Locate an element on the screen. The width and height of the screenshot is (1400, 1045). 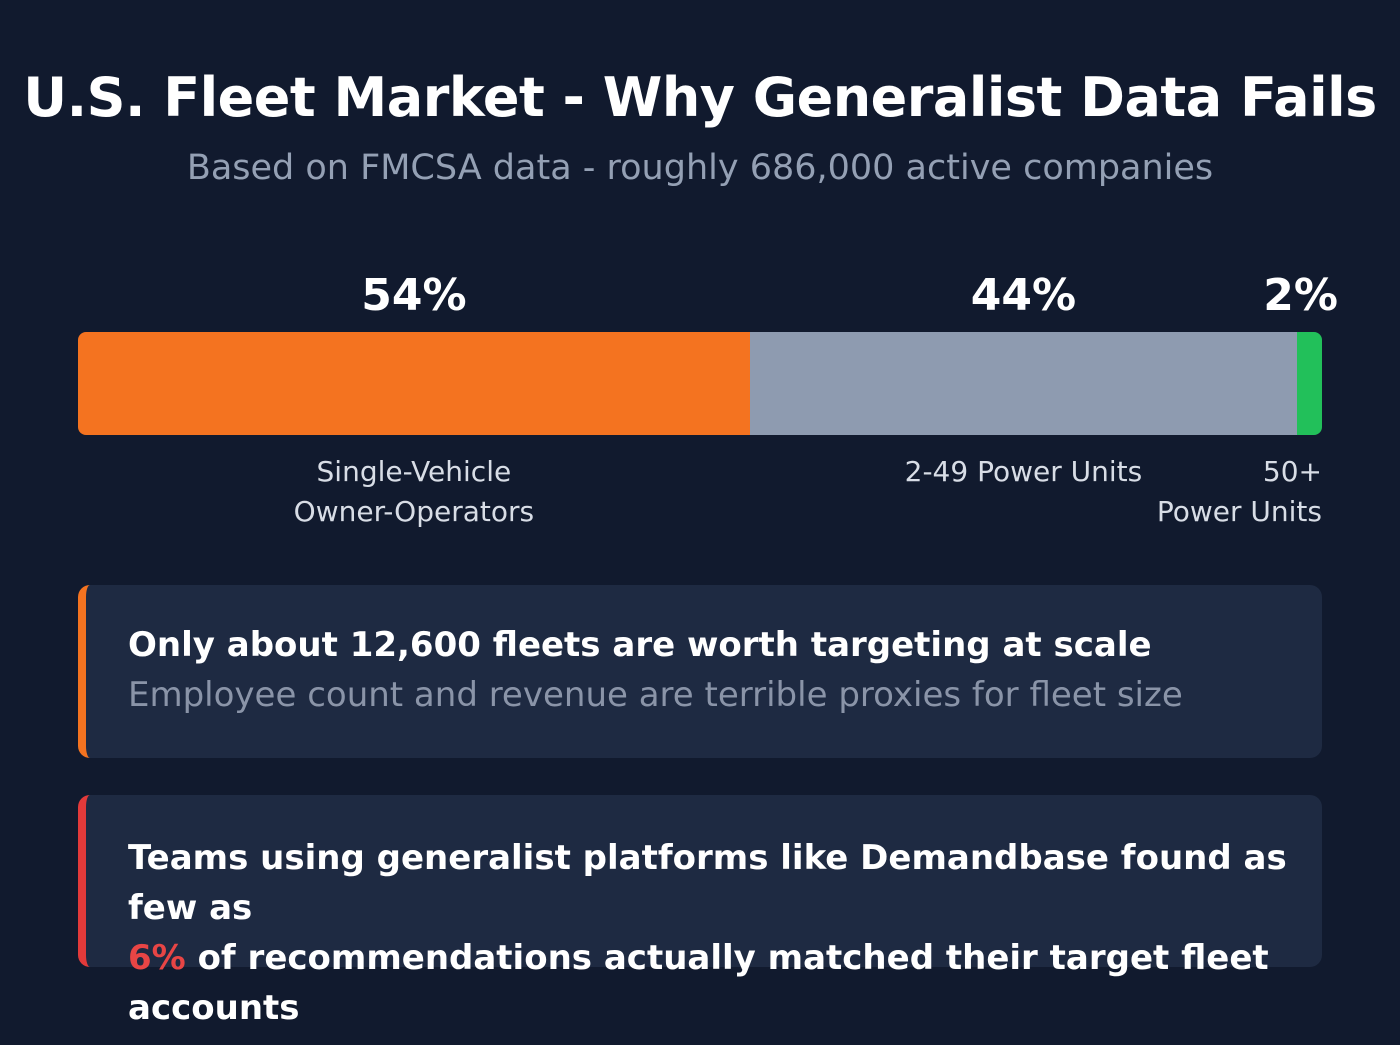
data-label-0: 54% is located at coordinates (414, 295).